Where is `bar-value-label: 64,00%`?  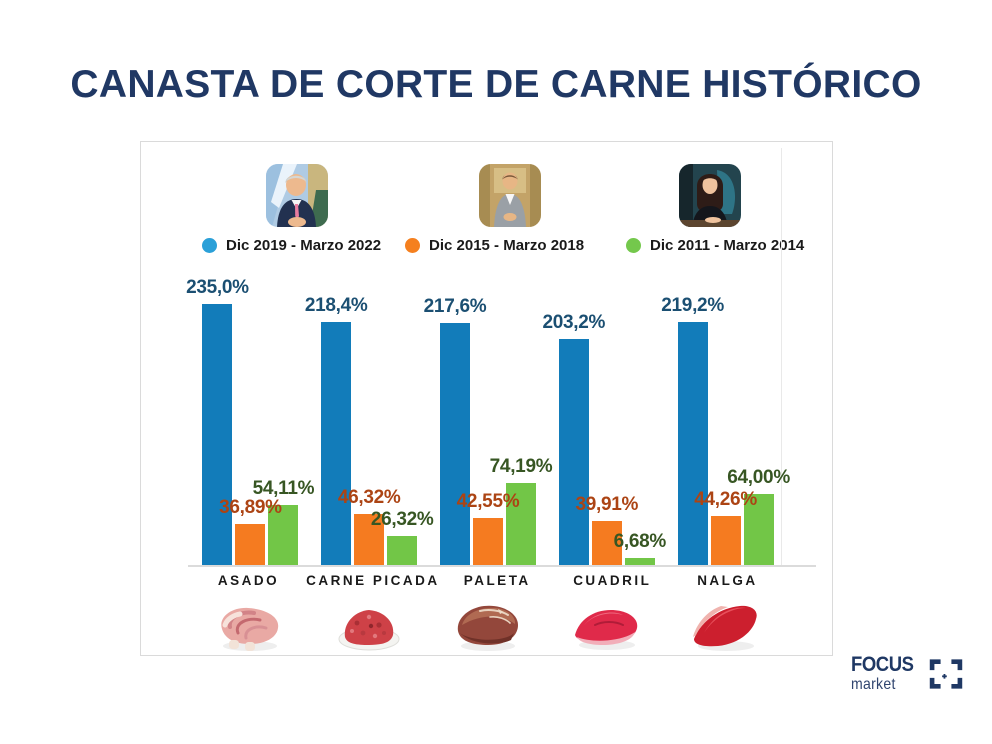 bar-value-label: 64,00% is located at coordinates (758, 477).